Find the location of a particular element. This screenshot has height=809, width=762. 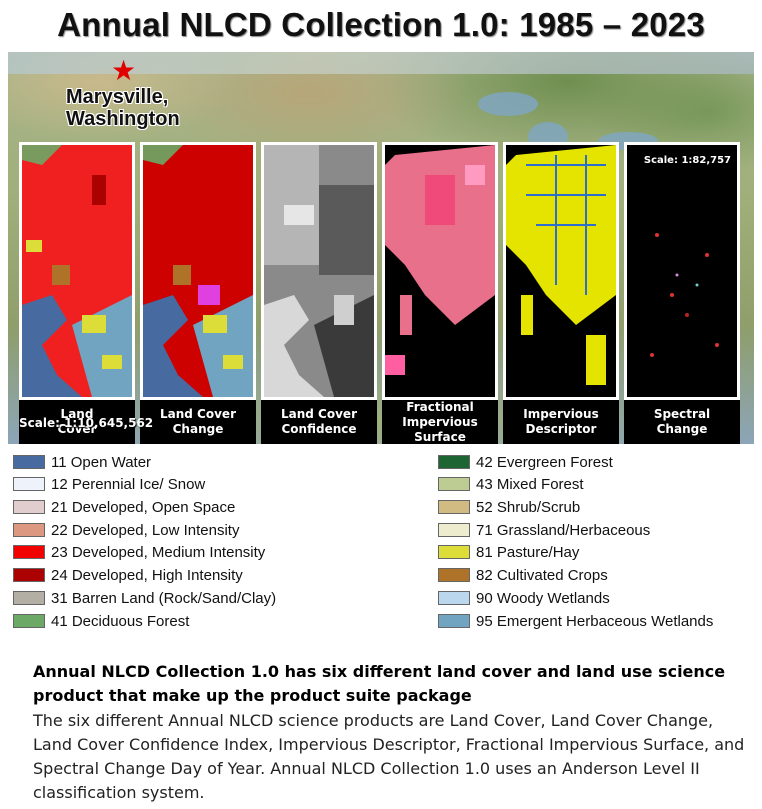

legend-item: 71 Grassland/Herbaceous is located at coordinates (544, 530).